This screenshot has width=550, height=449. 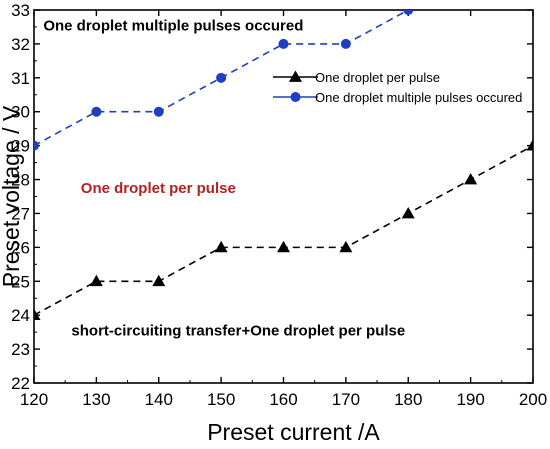 I want to click on y-tick-label: 28, so click(x=20, y=180).